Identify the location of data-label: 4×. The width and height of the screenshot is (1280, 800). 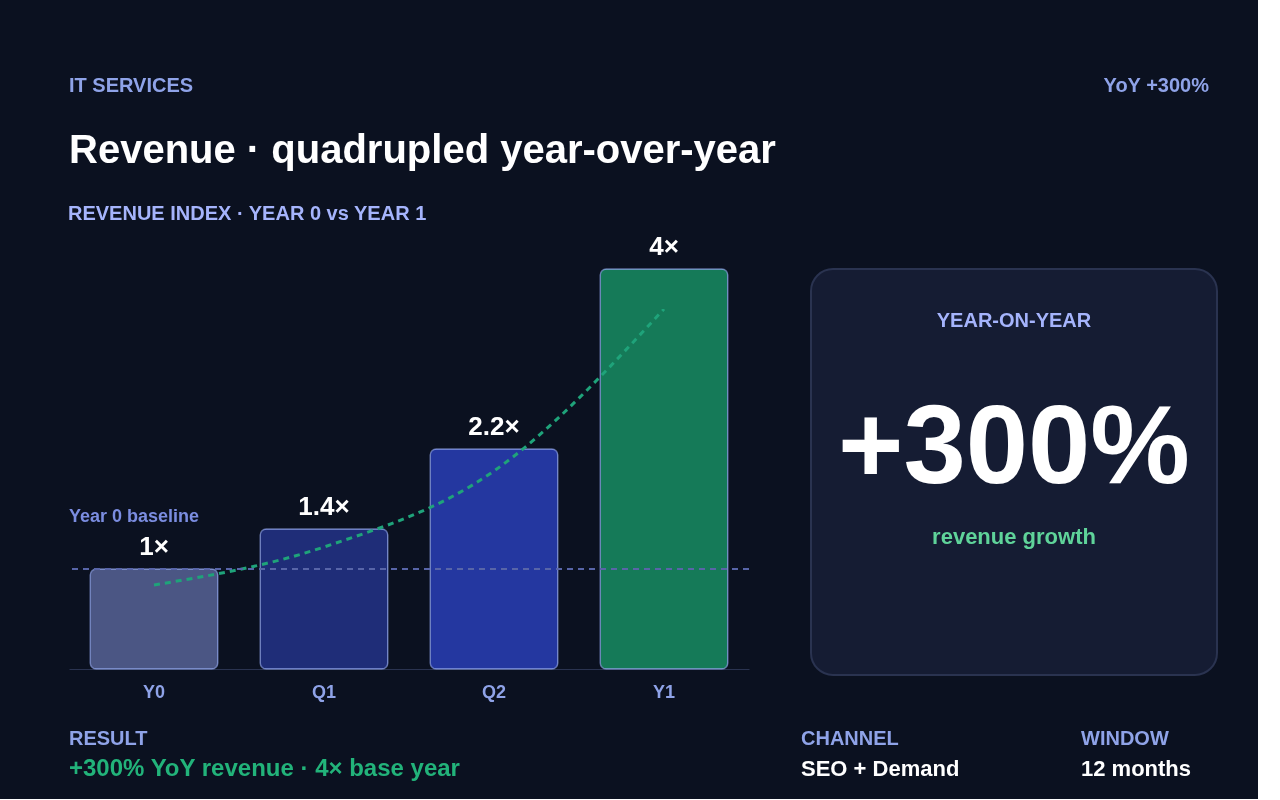
(664, 246).